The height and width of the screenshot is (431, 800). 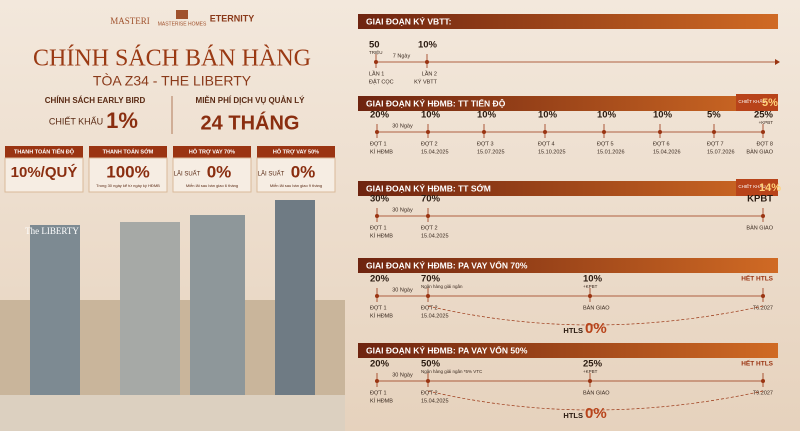 What do you see at coordinates (595, 400) in the screenshot?
I see `htls-arc` at bounding box center [595, 400].